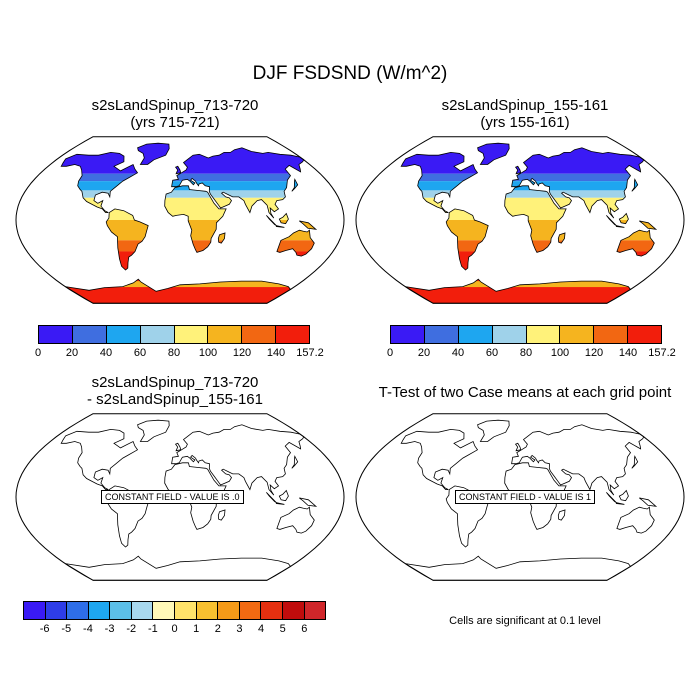 This screenshot has width=700, height=700. What do you see at coordinates (628, 353) in the screenshot?
I see `colorbar-tick-label: 140` at bounding box center [628, 353].